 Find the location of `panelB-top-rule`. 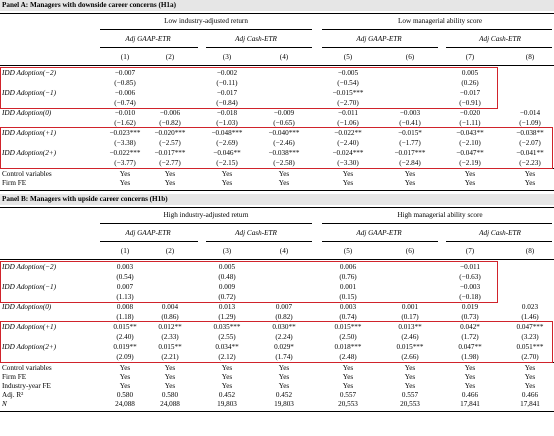

panelB-top-rule is located at coordinates (277, 207).